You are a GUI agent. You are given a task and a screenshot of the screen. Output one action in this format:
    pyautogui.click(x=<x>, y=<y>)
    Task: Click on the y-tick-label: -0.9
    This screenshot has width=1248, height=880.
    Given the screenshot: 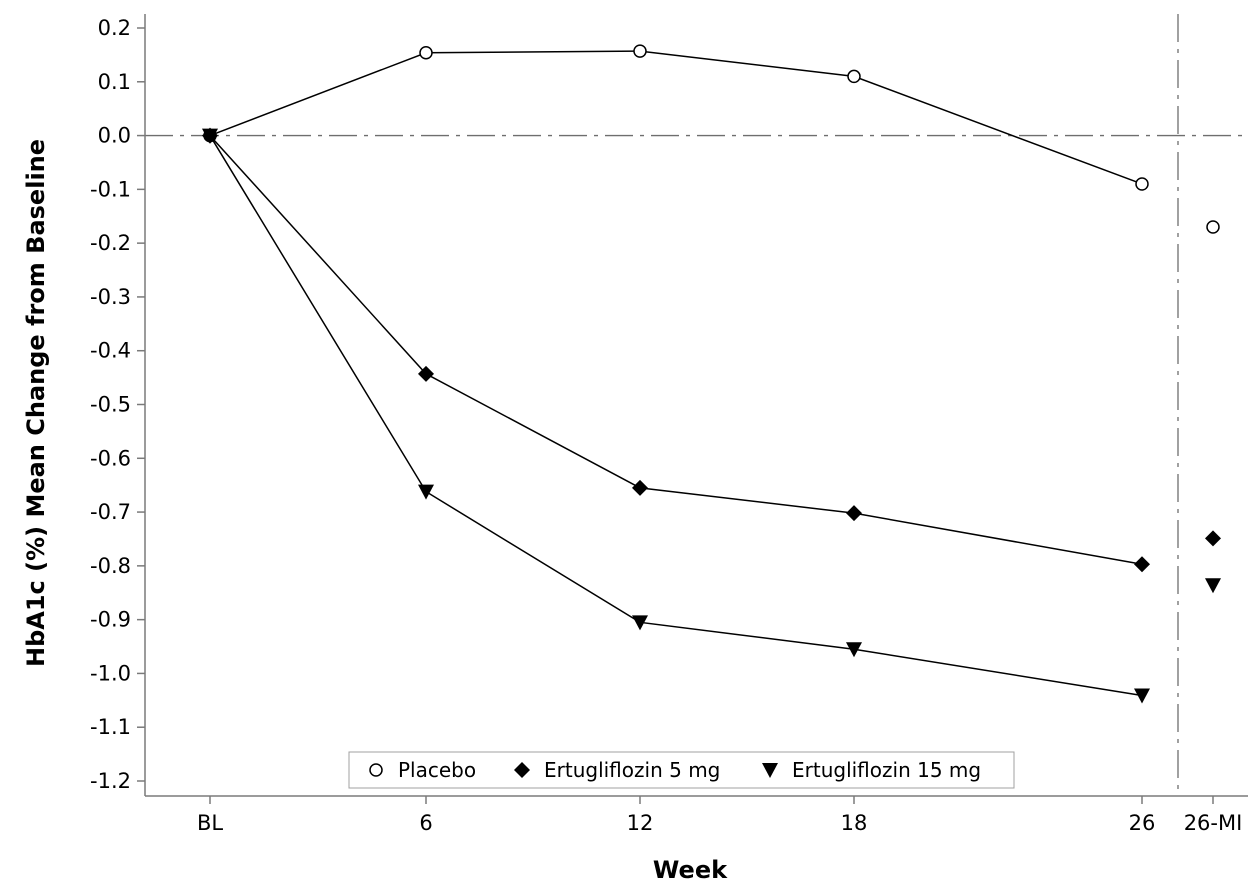 What is the action you would take?
    pyautogui.click(x=110, y=620)
    